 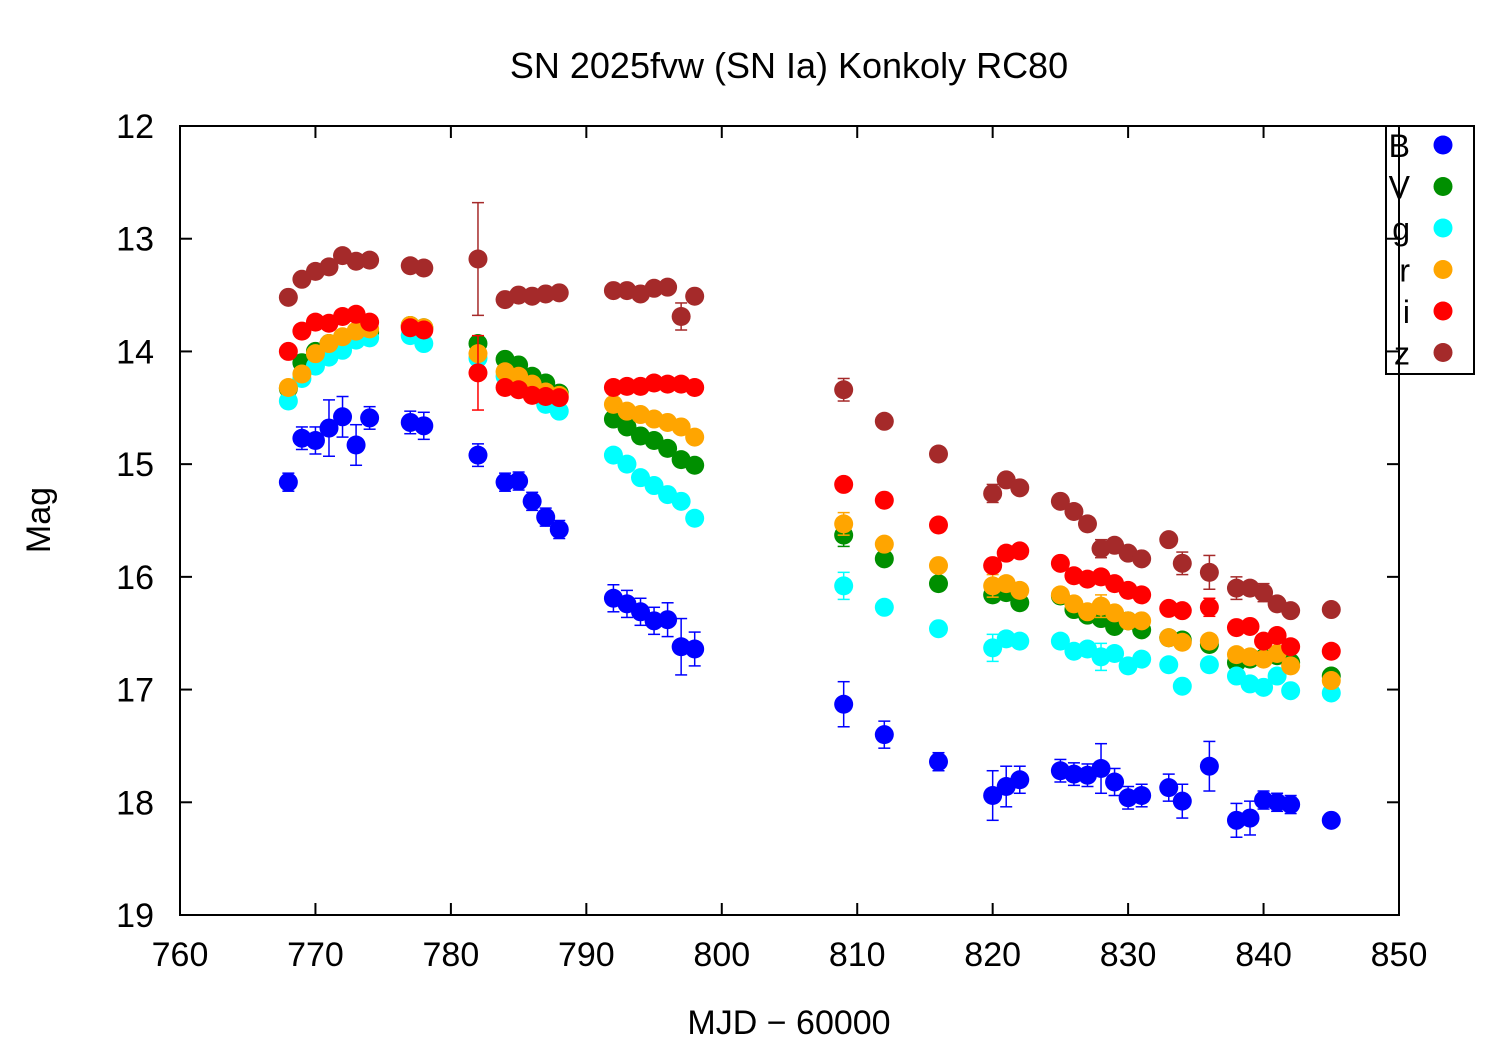 What do you see at coordinates (1443, 352) in the screenshot?
I see `legend-marker-z` at bounding box center [1443, 352].